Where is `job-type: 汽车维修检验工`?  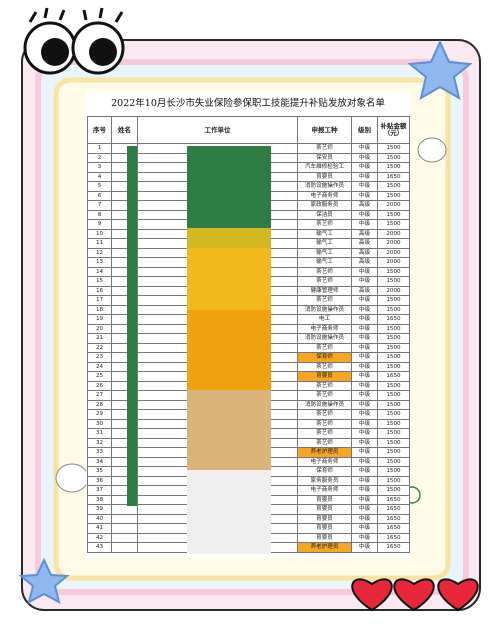
job-type: 汽车维修检验工 is located at coordinates (324, 167).